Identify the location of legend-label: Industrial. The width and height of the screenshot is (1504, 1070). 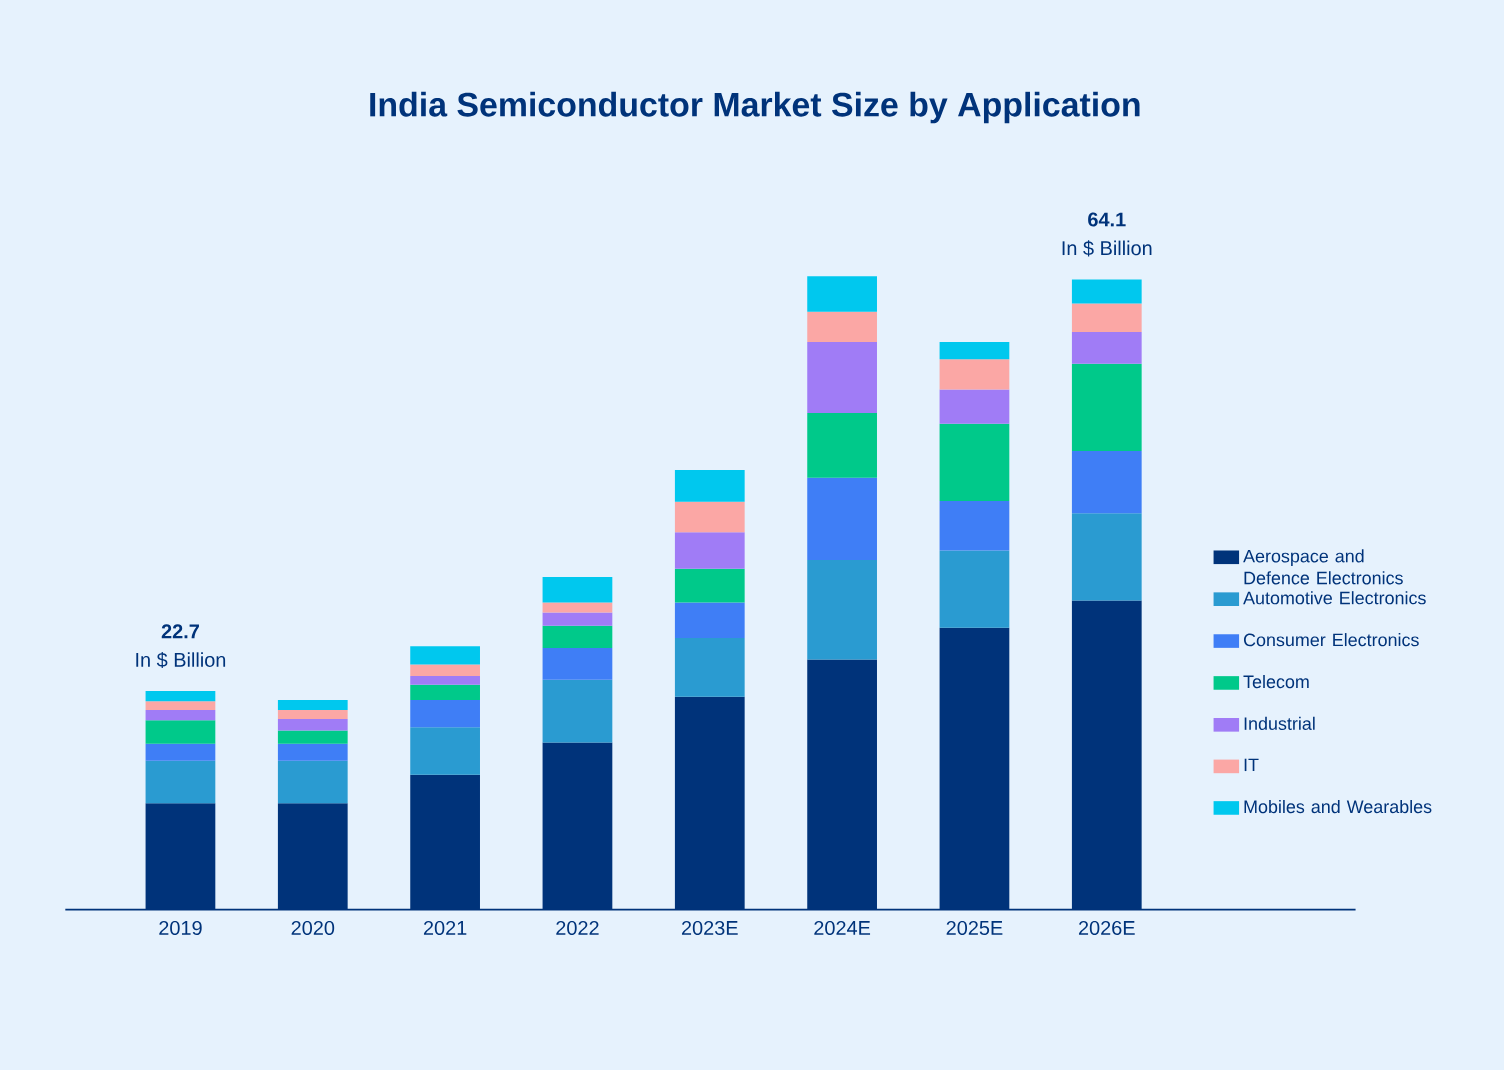
(1279, 723).